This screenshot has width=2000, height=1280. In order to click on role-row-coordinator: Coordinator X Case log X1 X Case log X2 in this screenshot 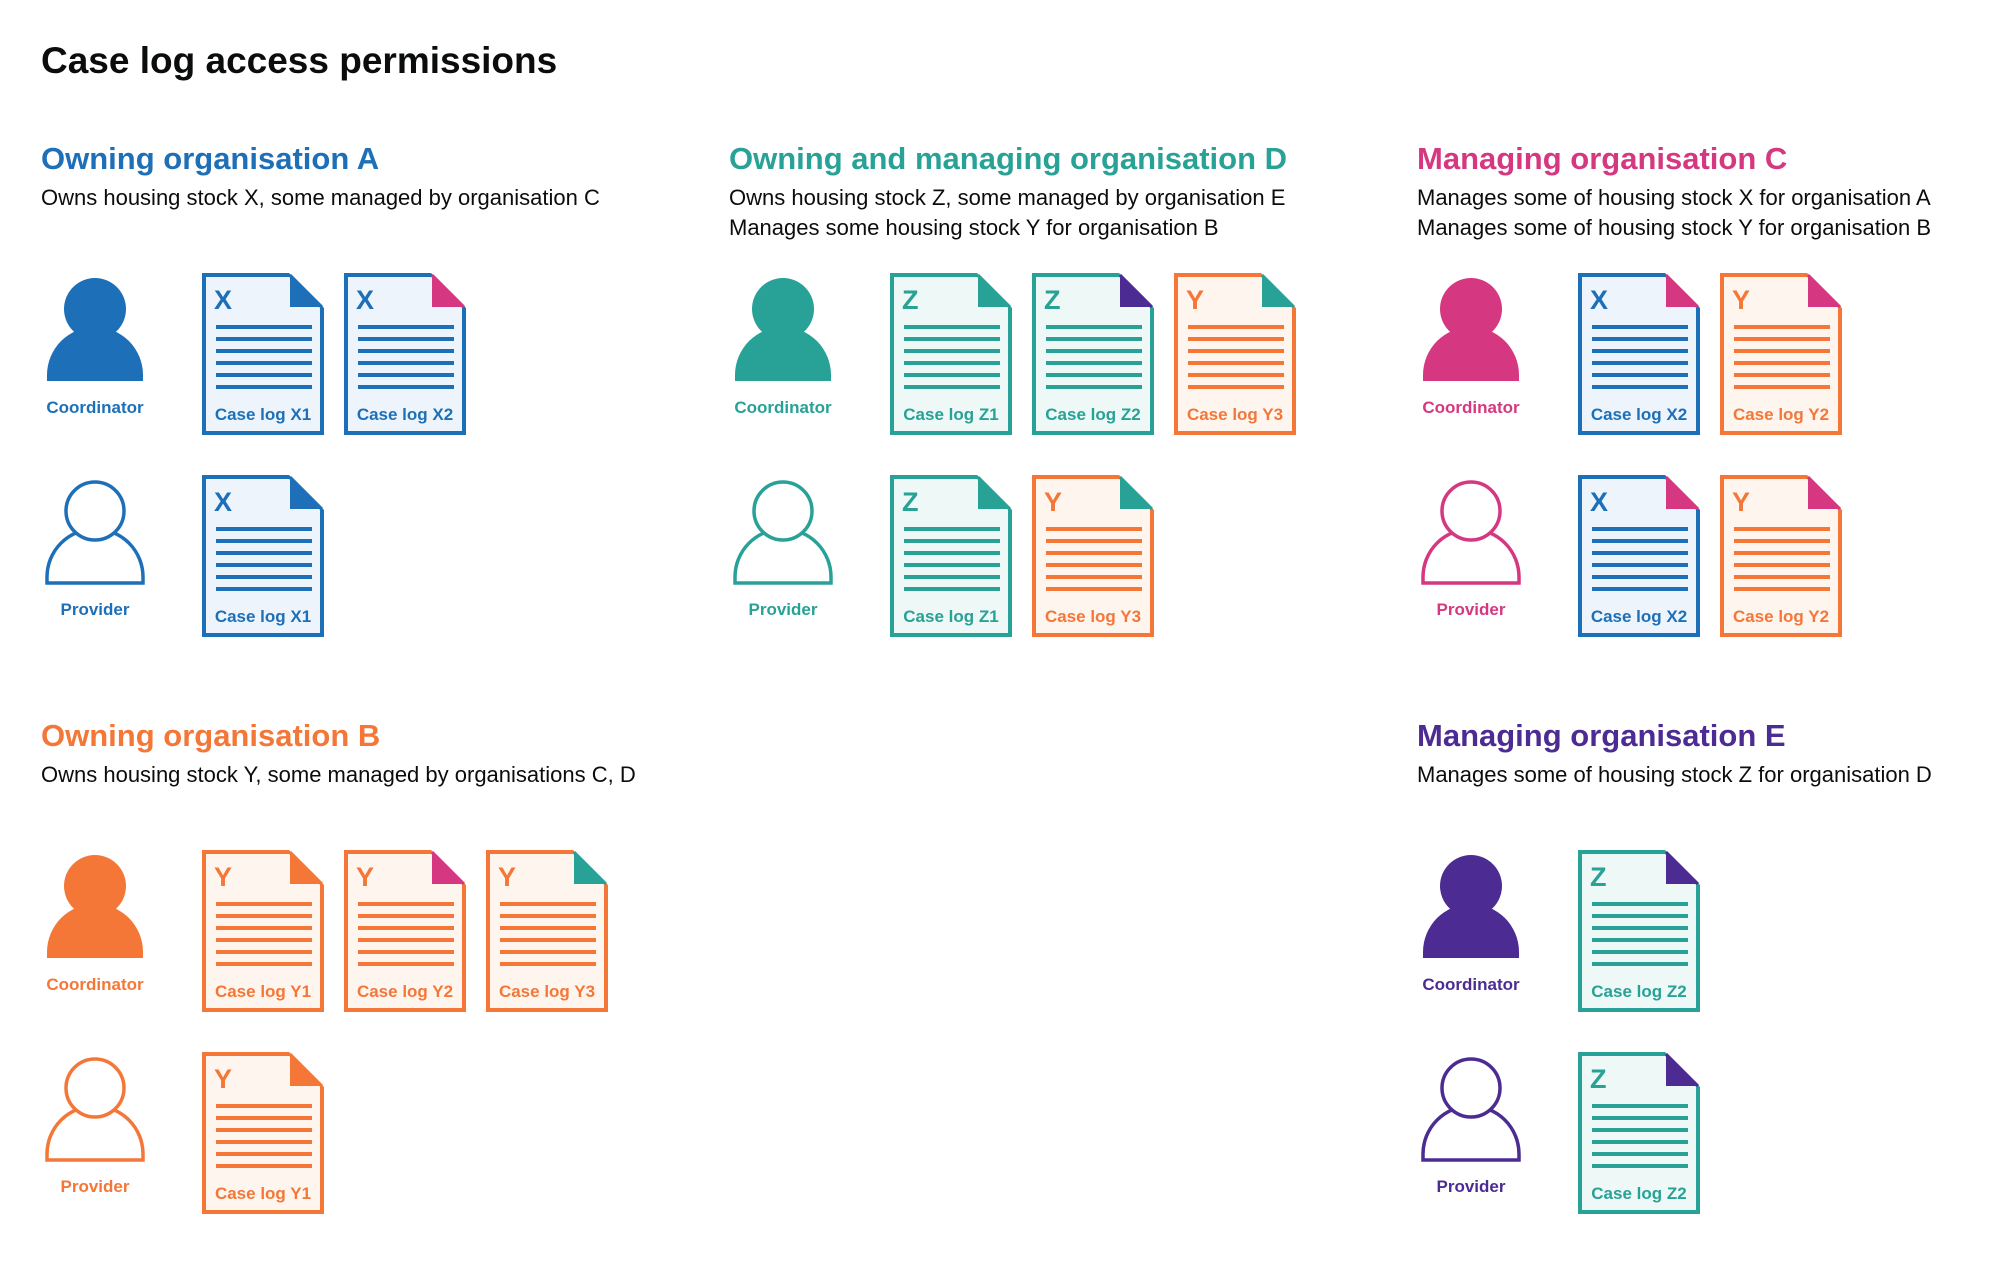, I will do `click(371, 355)`.